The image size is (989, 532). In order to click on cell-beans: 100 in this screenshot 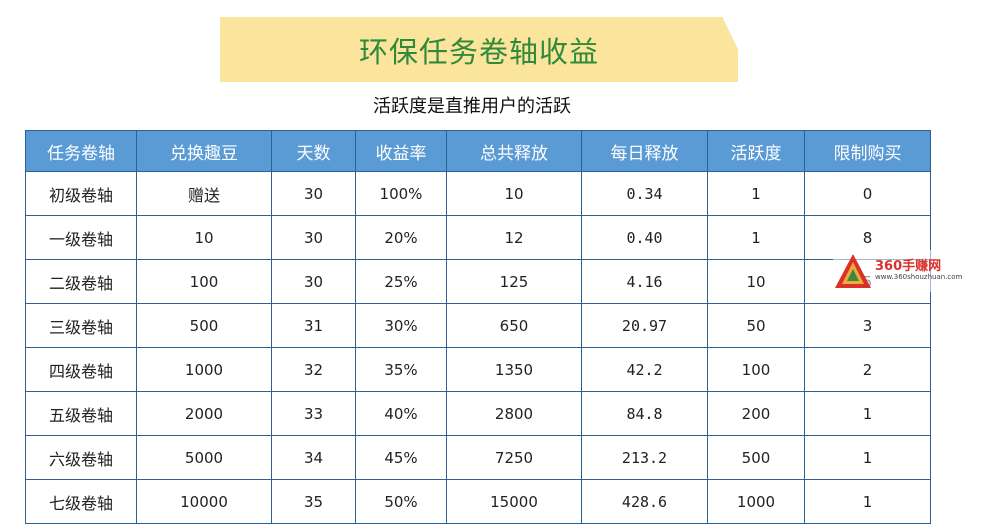, I will do `click(204, 281)`.